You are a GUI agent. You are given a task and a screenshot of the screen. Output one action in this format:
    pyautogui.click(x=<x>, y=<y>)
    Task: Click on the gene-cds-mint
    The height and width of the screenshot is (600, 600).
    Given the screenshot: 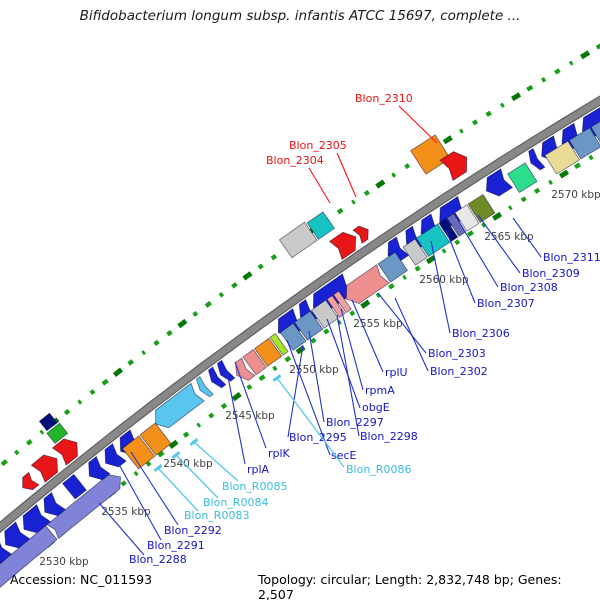 What is the action you would take?
    pyautogui.click(x=522, y=178)
    